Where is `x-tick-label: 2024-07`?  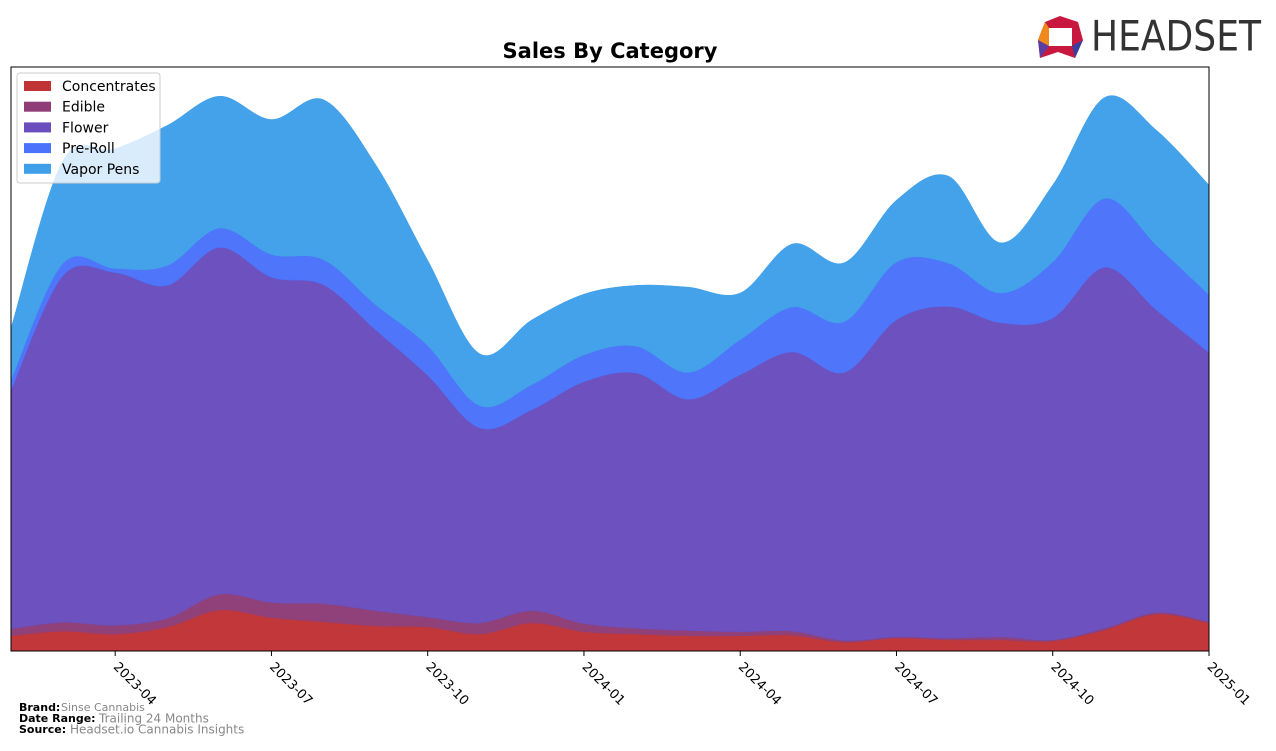
x-tick-label: 2024-07 is located at coordinates (915, 684).